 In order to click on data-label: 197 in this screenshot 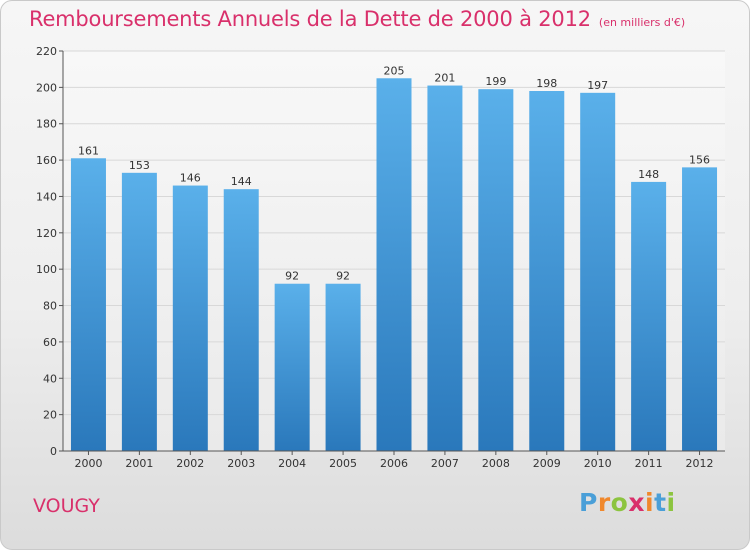, I will do `click(597, 85)`.